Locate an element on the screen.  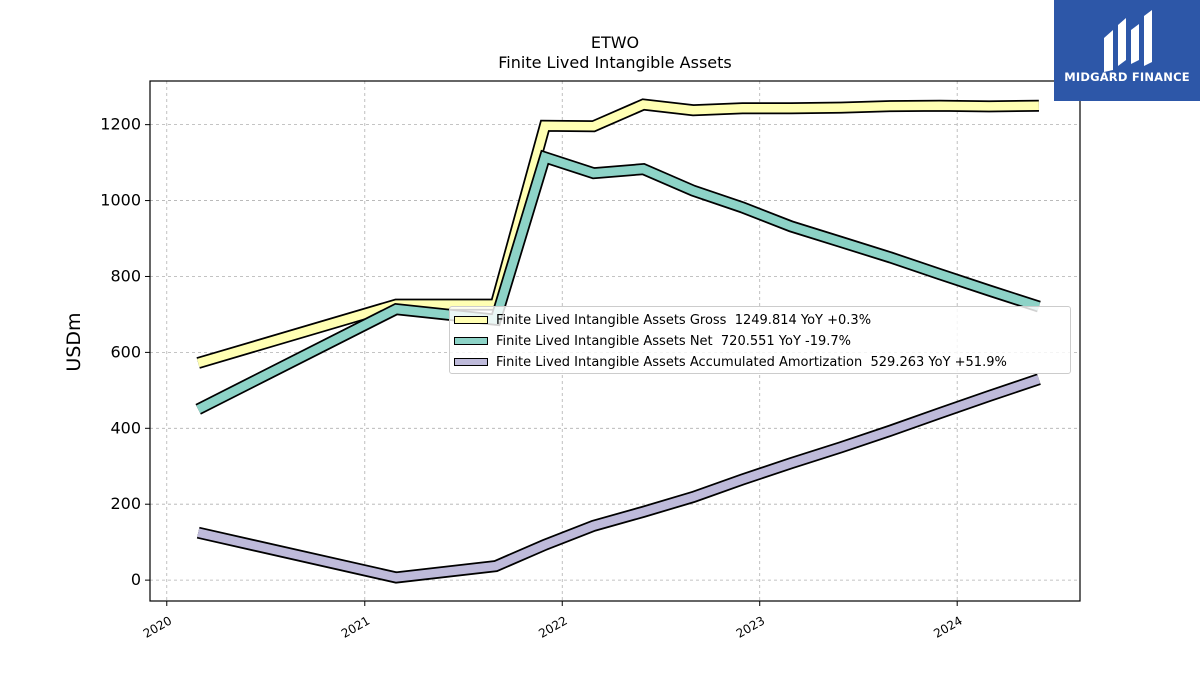
chart-subtitle: Finite Lived Intangible Assets is located at coordinates (614, 62).